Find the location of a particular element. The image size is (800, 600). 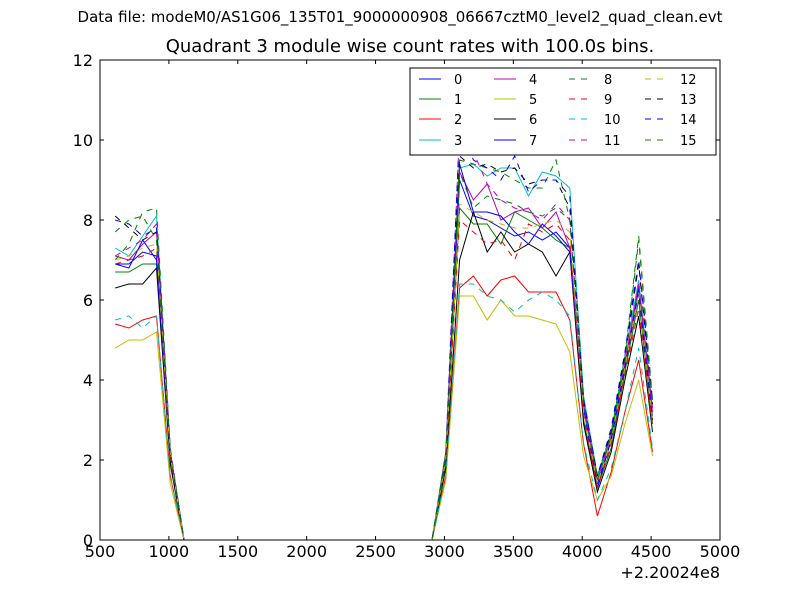

y-tick-label: 6 is located at coordinates (88, 300).